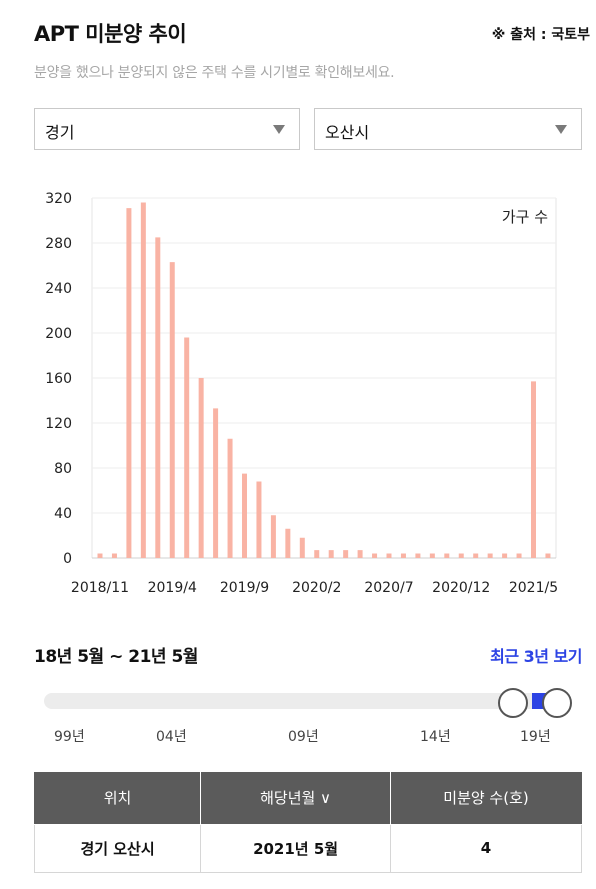 Image resolution: width=596 pixels, height=889 pixels. Describe the element at coordinates (448, 129) in the screenshot. I see `city-select: 오산시` at that location.